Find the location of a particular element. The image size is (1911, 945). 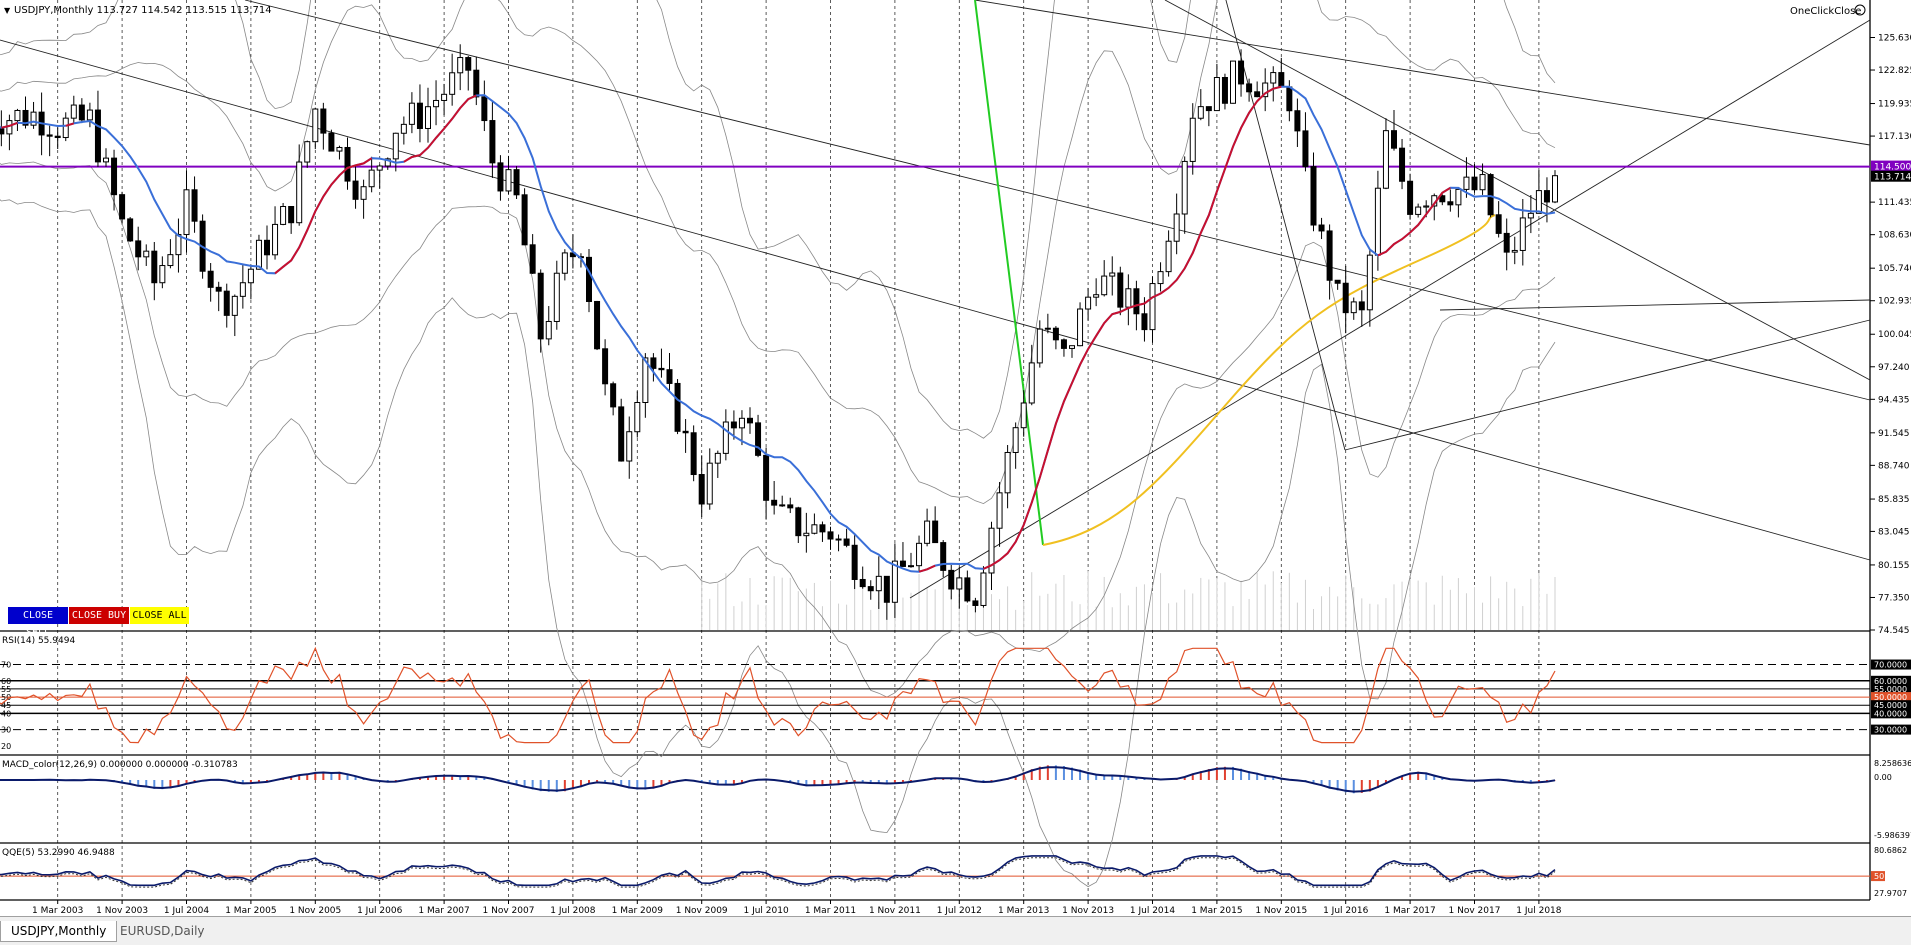

close-buy-button: CLOSE BUY is located at coordinates (99, 615).